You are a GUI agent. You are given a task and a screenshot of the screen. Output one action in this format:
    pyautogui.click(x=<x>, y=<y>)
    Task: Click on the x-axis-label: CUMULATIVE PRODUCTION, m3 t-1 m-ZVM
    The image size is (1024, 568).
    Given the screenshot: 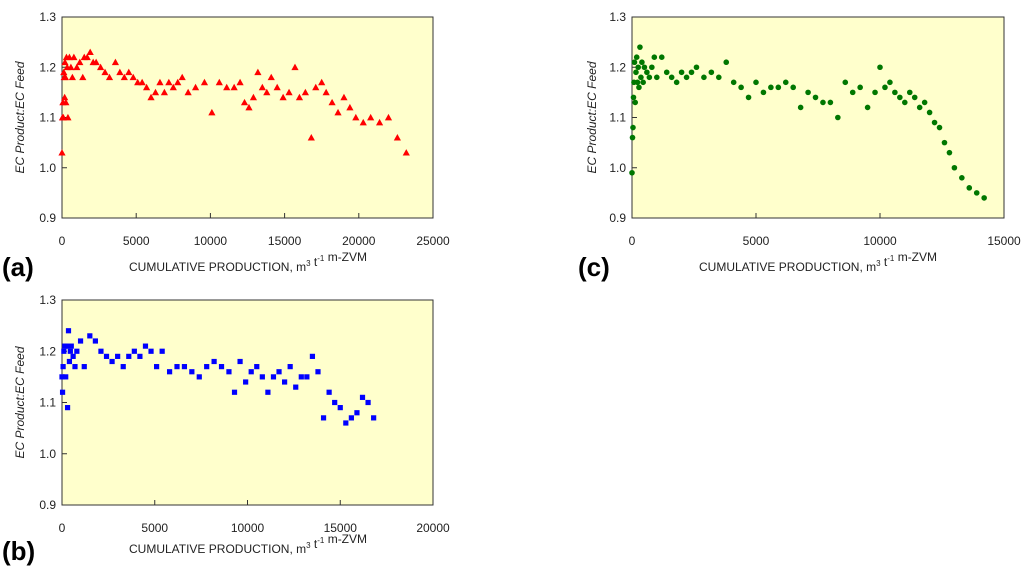 What is the action you would take?
    pyautogui.click(x=248, y=262)
    